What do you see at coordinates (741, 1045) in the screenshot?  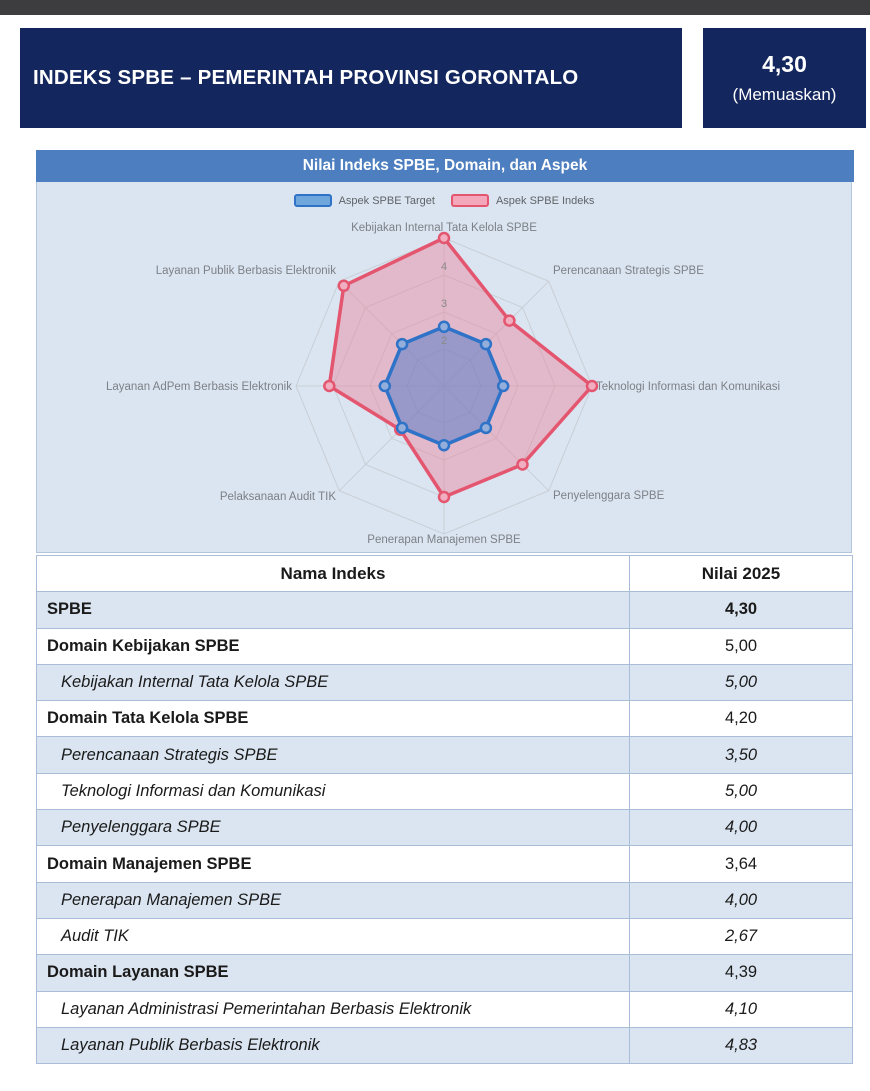 I see `row-value: 4,83` at bounding box center [741, 1045].